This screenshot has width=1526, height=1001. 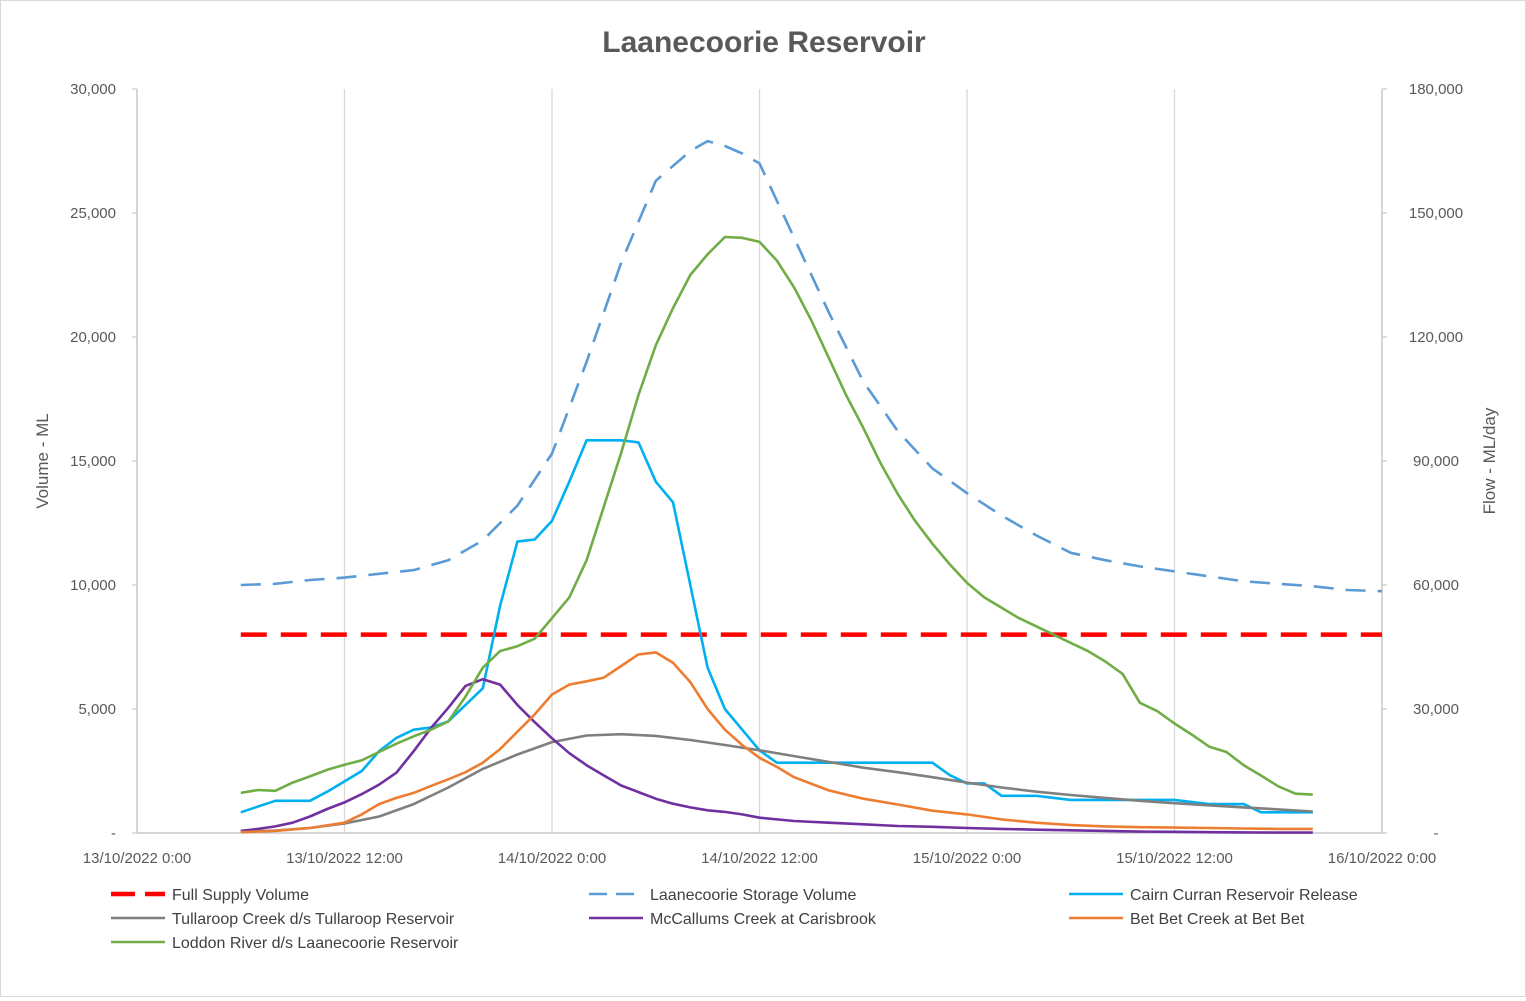 I want to click on y-right-tick-label: 60,000, so click(x=1436, y=585).